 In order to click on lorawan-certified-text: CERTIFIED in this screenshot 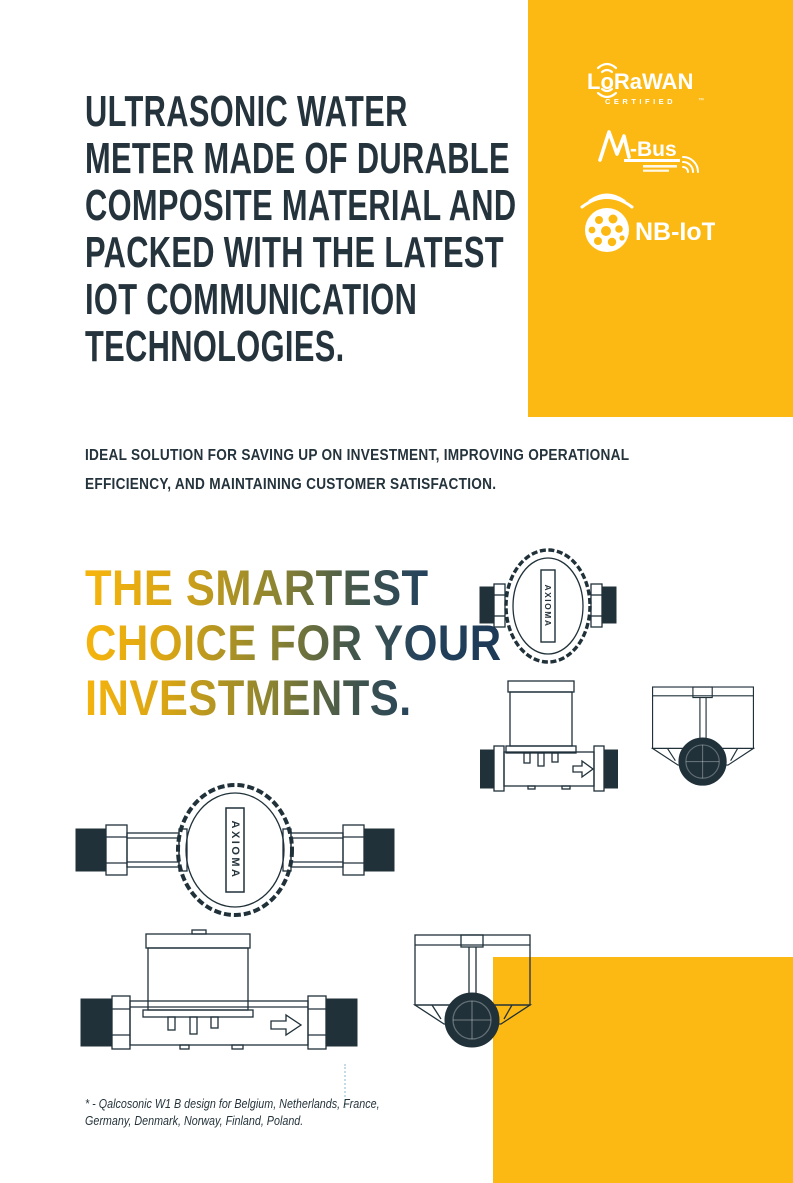, I will do `click(640, 101)`.